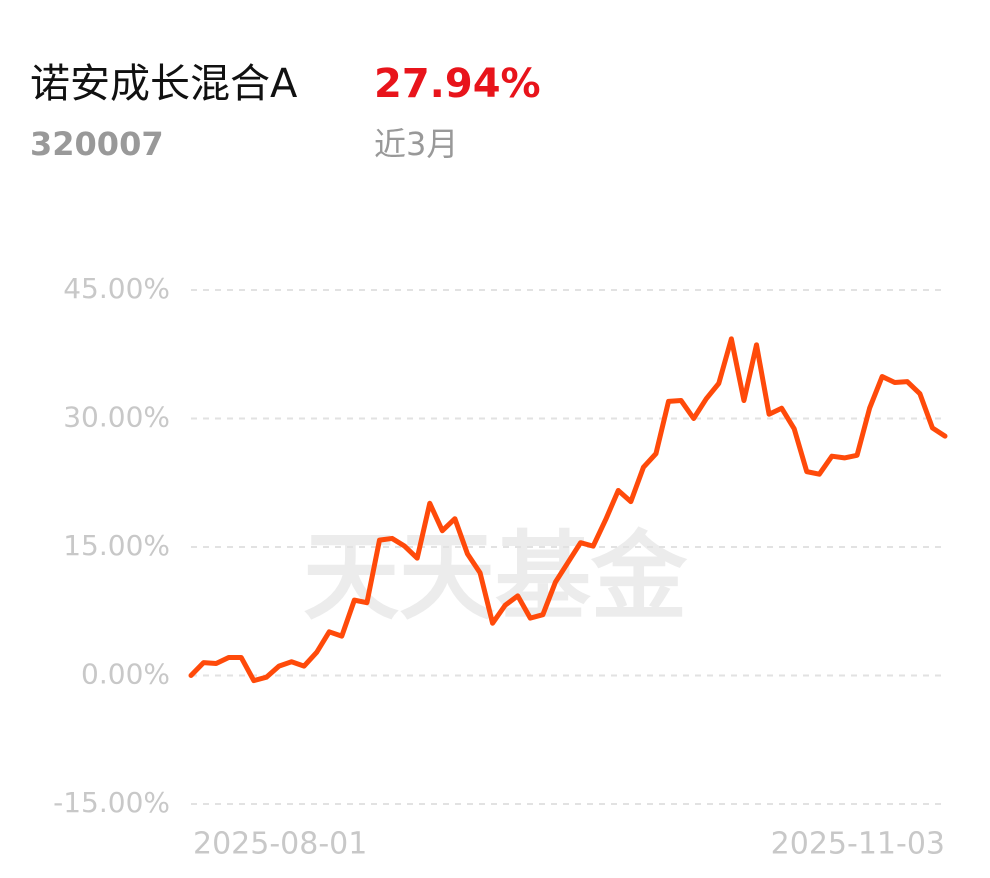 Image resolution: width=990 pixels, height=878 pixels. Describe the element at coordinates (111, 802) in the screenshot. I see `y-tick-label: -15.00%` at that location.